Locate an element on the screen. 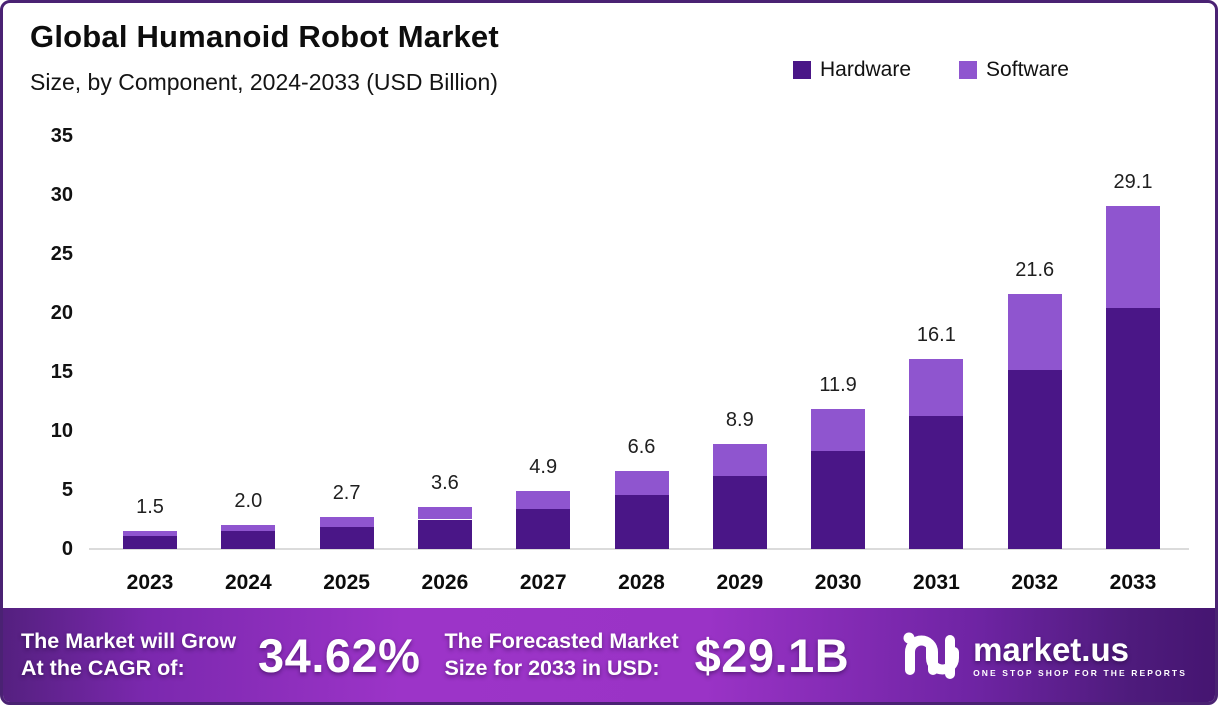 This screenshot has width=1218, height=705. y-axis-tick-label: 10 is located at coordinates (61, 431).